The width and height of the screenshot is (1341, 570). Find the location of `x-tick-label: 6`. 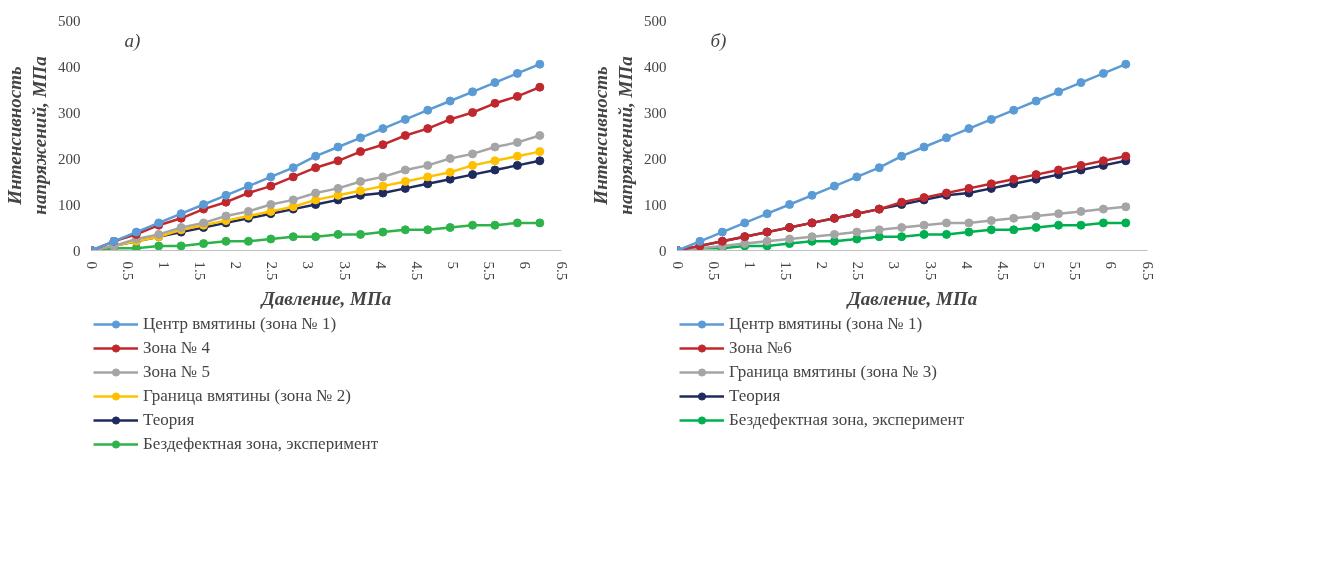

x-tick-label: 6 is located at coordinates (525, 265).